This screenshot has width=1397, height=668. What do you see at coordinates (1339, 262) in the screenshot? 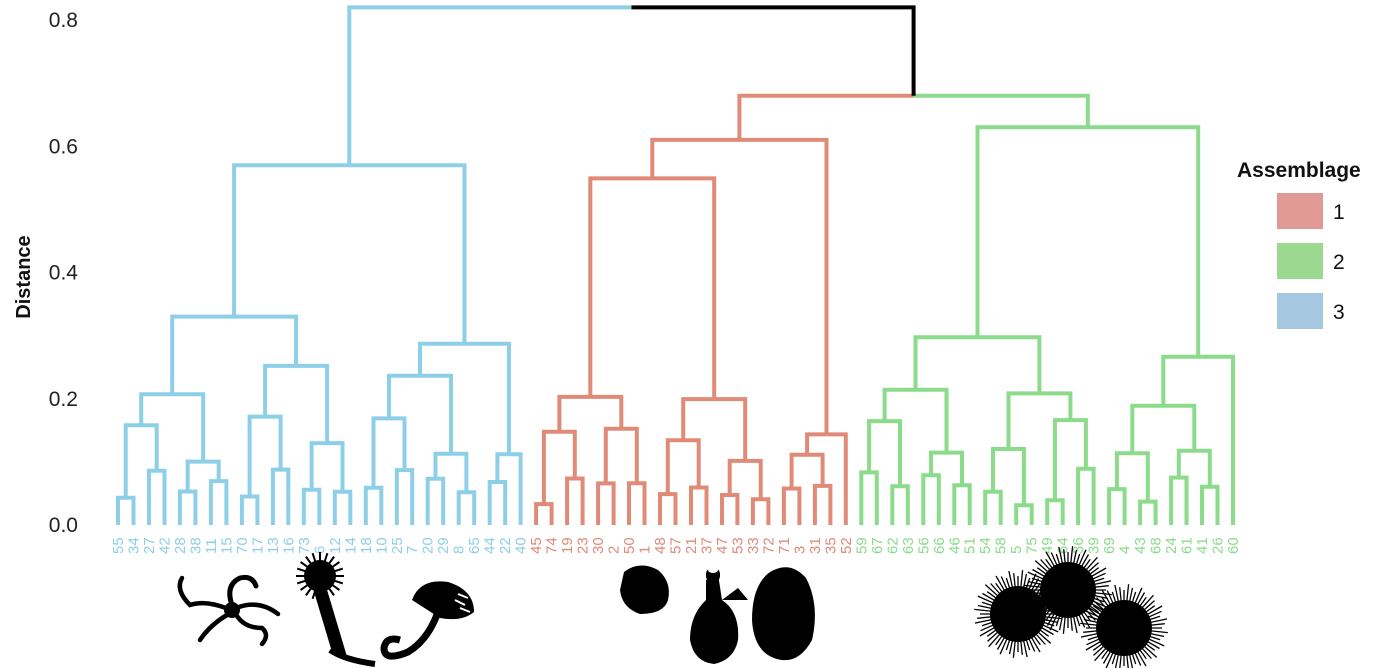
I see `legend-label: 2` at bounding box center [1339, 262].